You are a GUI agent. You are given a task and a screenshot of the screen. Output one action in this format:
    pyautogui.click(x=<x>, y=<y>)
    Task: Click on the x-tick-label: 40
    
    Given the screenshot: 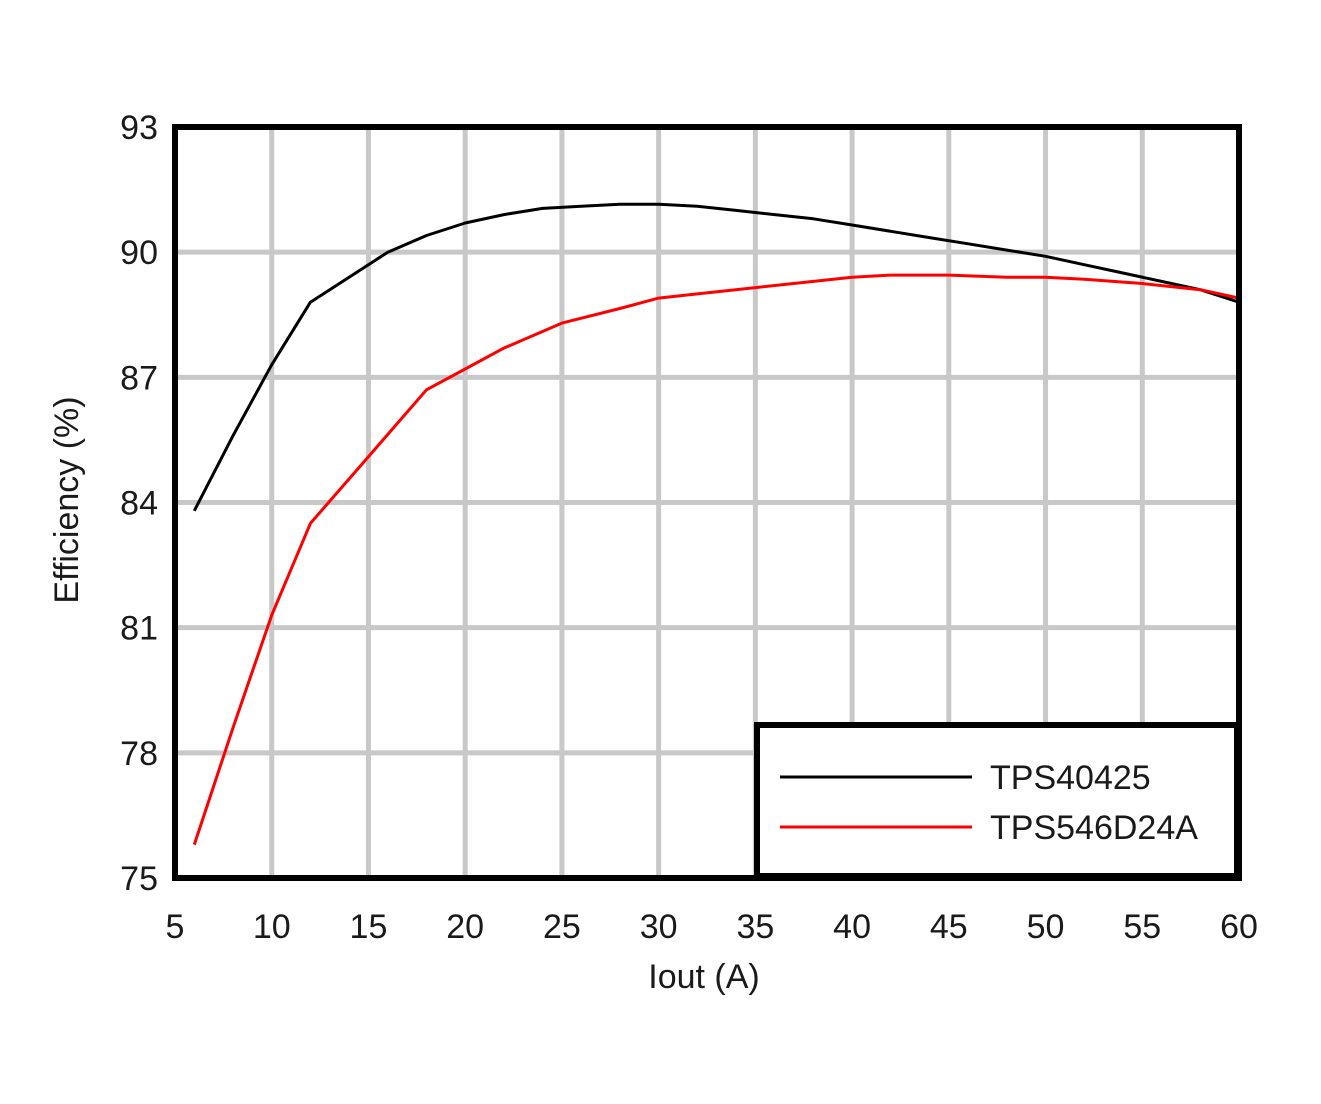 What is the action you would take?
    pyautogui.click(x=852, y=927)
    